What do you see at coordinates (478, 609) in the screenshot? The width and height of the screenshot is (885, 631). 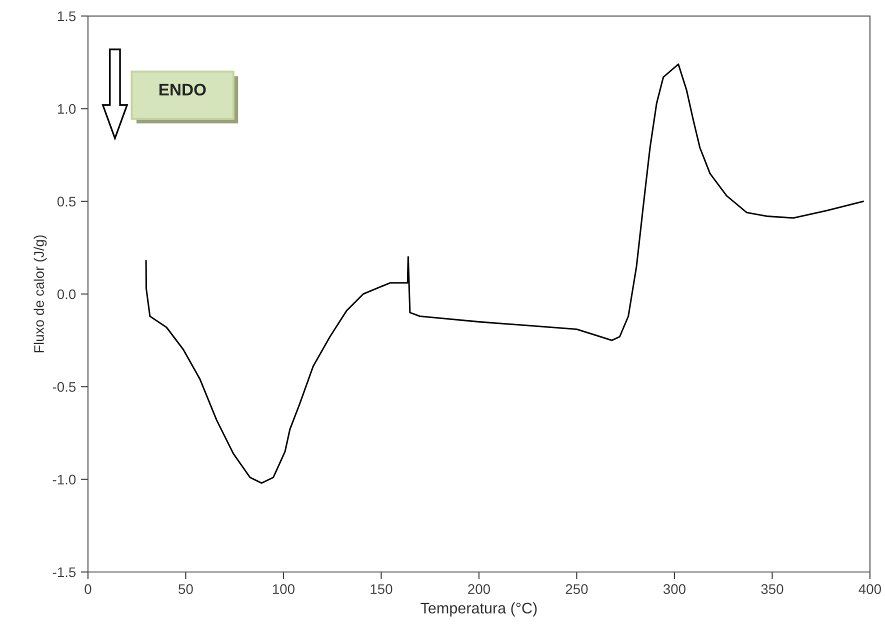 I see `x-axis-title: Temperatura (°C)` at bounding box center [478, 609].